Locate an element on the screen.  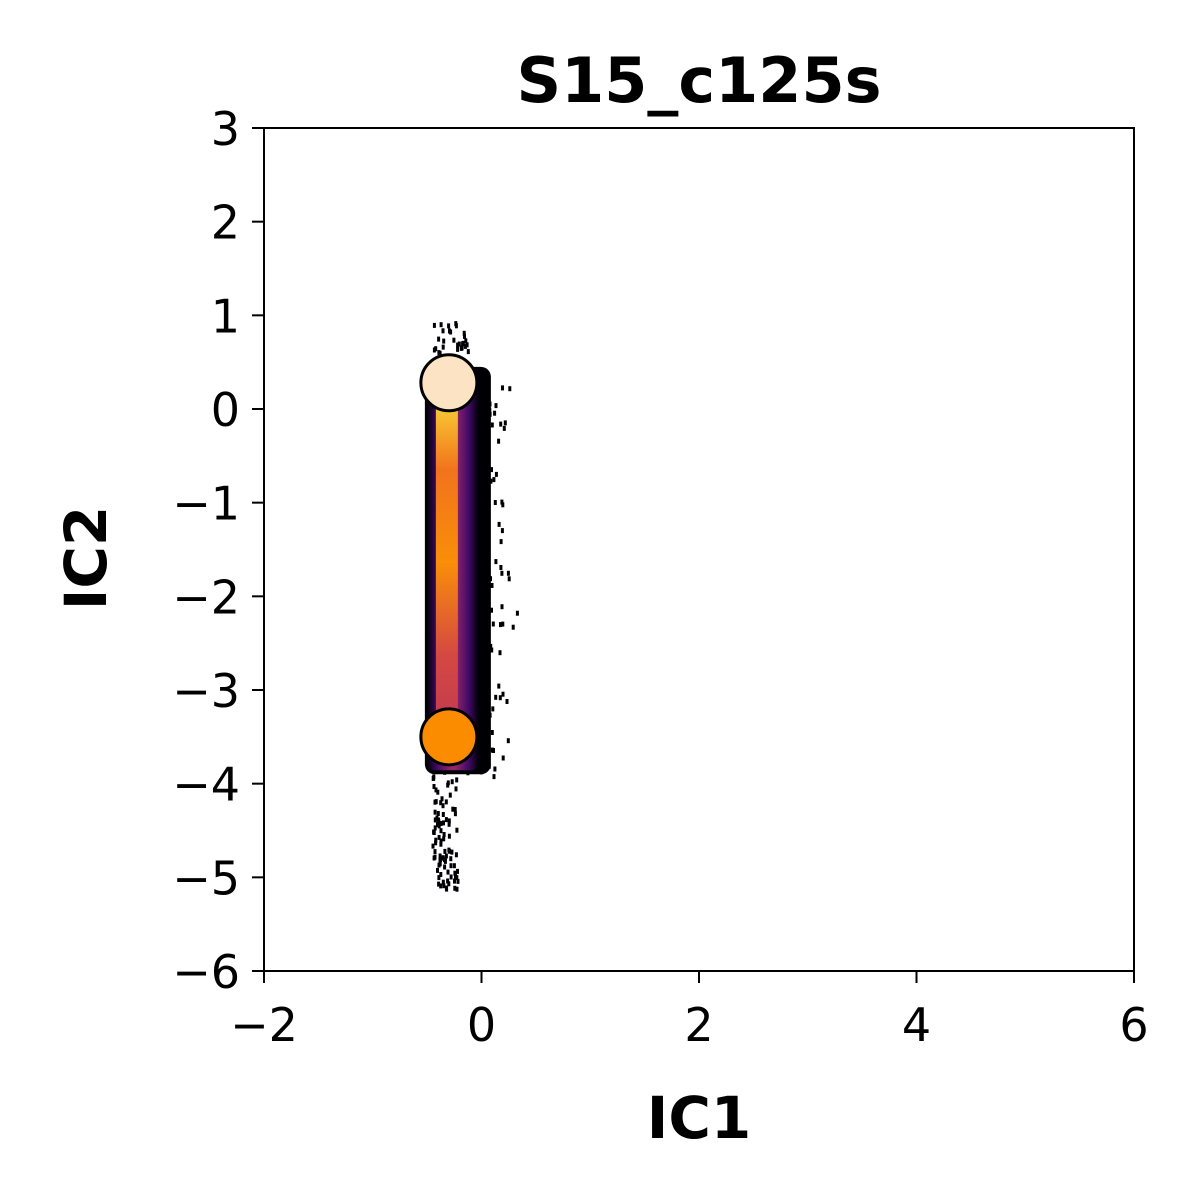
x-tick-label: −2 is located at coordinates (264, 1025).